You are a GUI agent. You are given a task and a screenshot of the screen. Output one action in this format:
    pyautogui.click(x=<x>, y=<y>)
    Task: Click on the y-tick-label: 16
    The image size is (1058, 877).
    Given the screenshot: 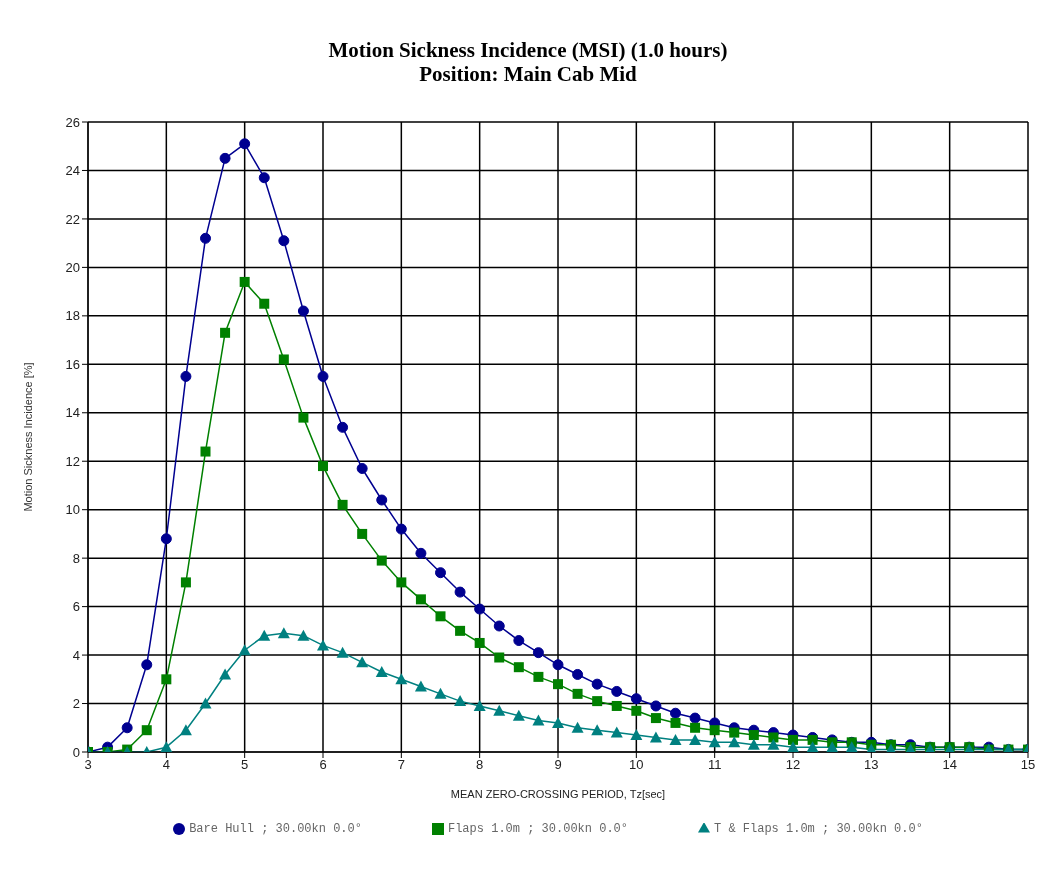 What is the action you would take?
    pyautogui.click(x=72, y=364)
    